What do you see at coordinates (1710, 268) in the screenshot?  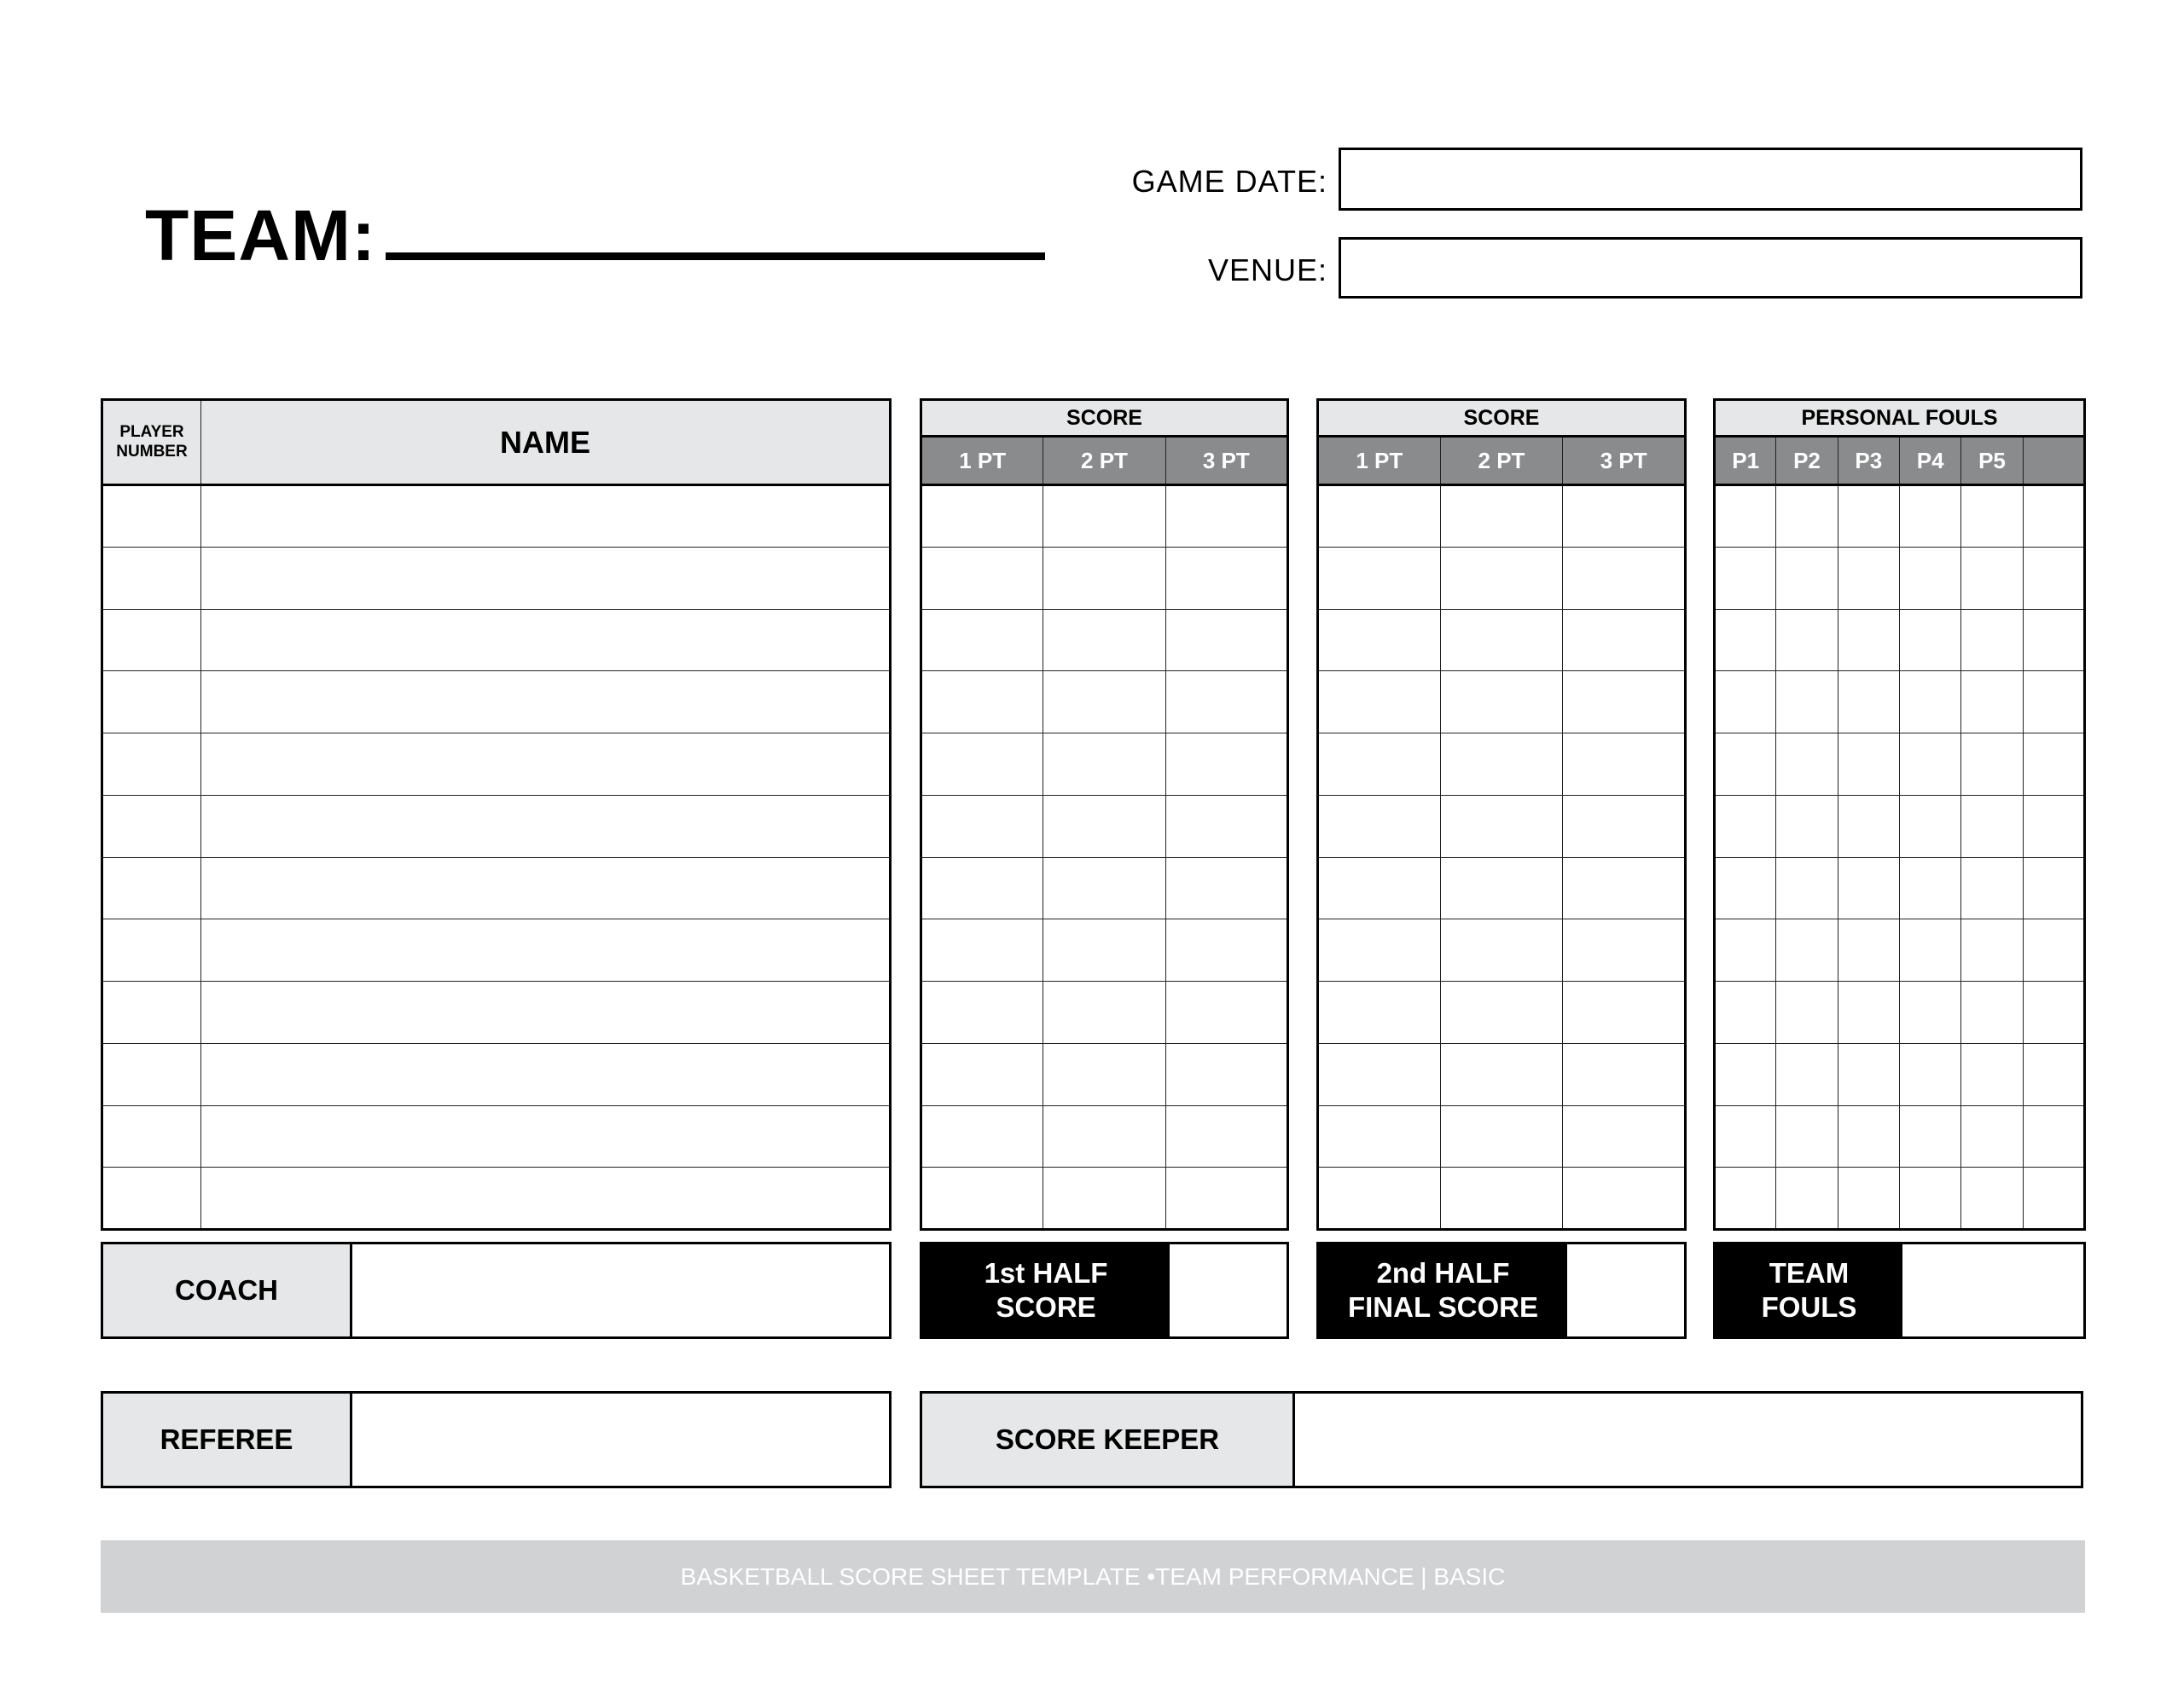 I see `venue-field` at bounding box center [1710, 268].